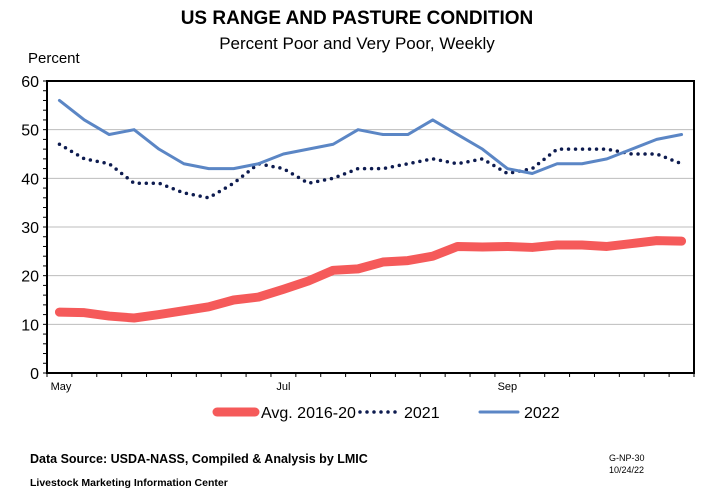 This screenshot has width=714, height=500. Describe the element at coordinates (542, 413) in the screenshot. I see `legend-label: 2022` at that location.